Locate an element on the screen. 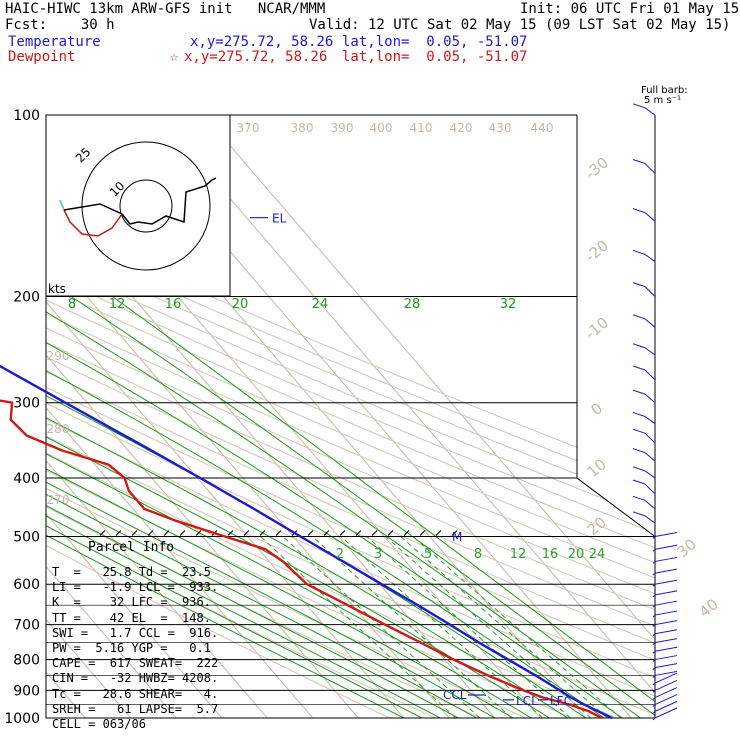  dewpoint-star-icon: ☆ is located at coordinates (174, 57).